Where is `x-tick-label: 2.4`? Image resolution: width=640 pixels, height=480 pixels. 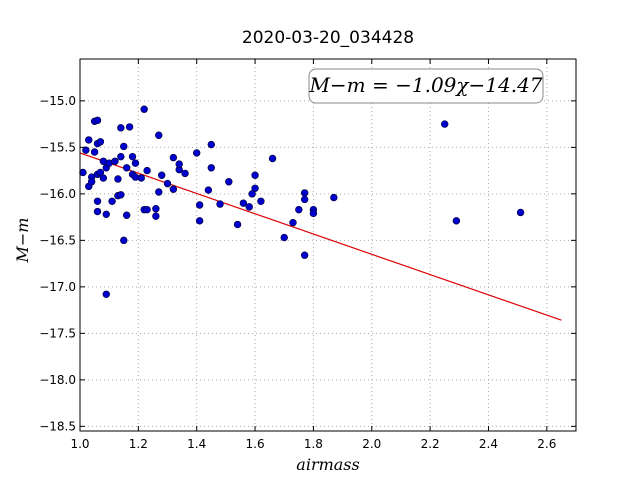 x-tick-label: 2.4 is located at coordinates (488, 444).